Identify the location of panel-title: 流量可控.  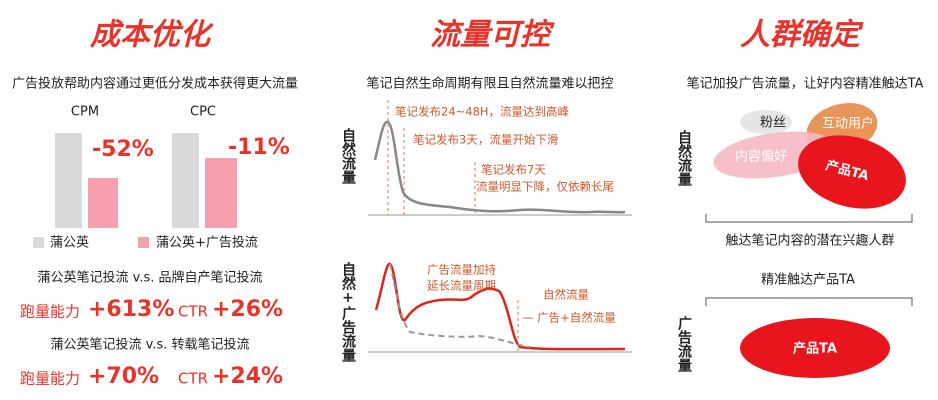
(492, 35).